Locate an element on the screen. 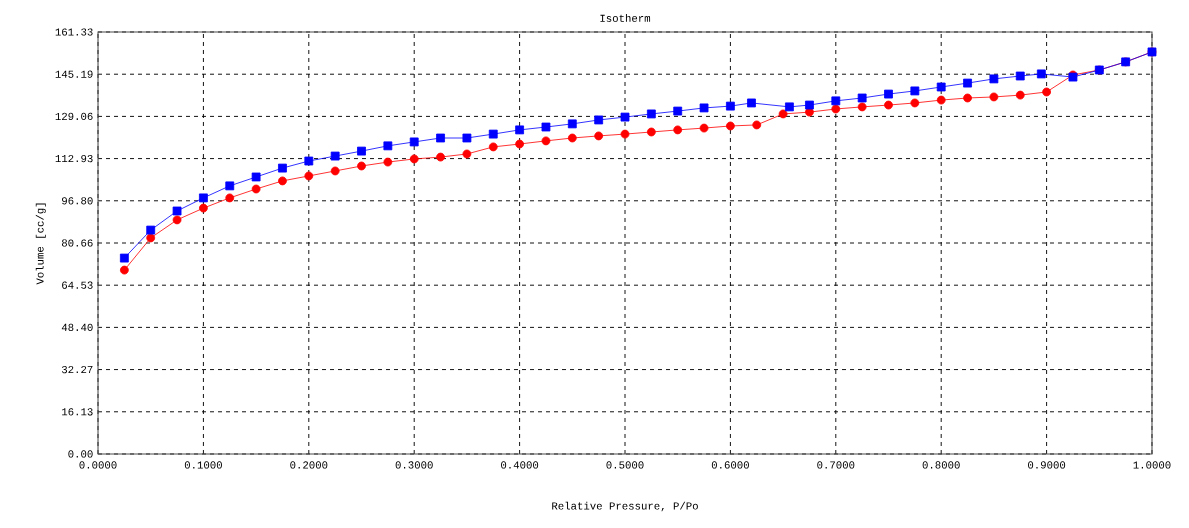 This screenshot has width=1189, height=528. x-tick-label: 0.2000 is located at coordinates (309, 465).